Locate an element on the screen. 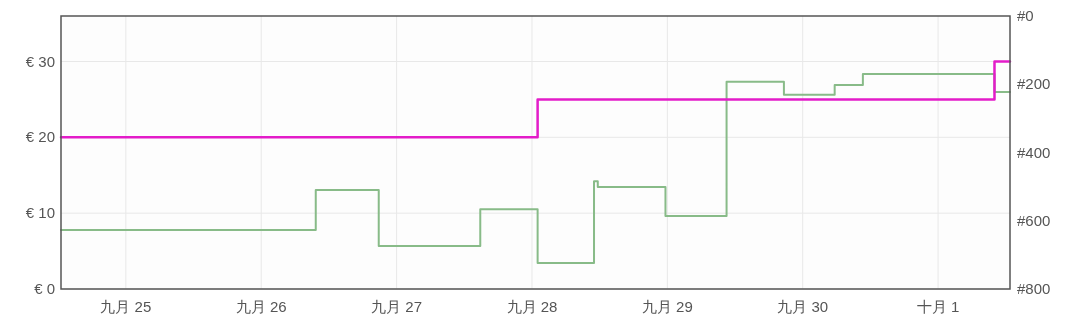 The image size is (1080, 325). y-tick-label: € 30 is located at coordinates (40, 61).